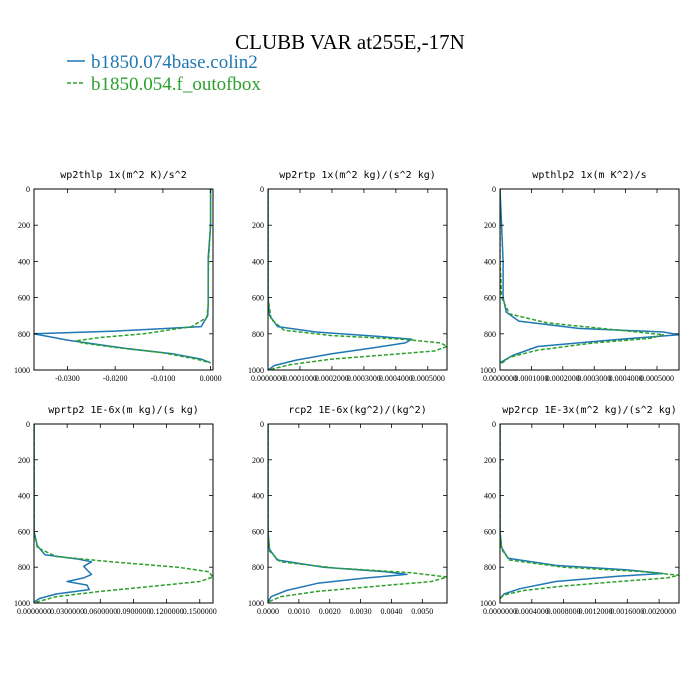  I want to click on x-tick-label: 0.0900000, so click(133, 611).